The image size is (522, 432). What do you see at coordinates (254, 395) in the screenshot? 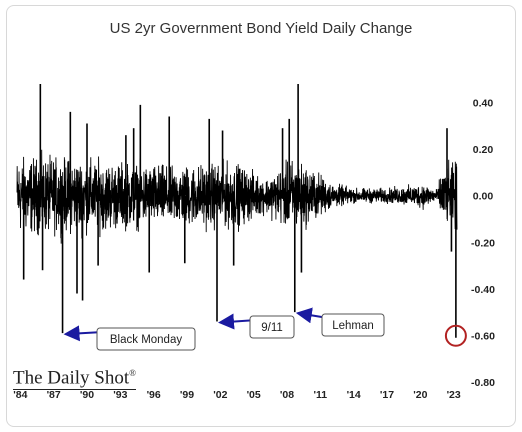
I see `x-tick-label: '05` at bounding box center [254, 395].